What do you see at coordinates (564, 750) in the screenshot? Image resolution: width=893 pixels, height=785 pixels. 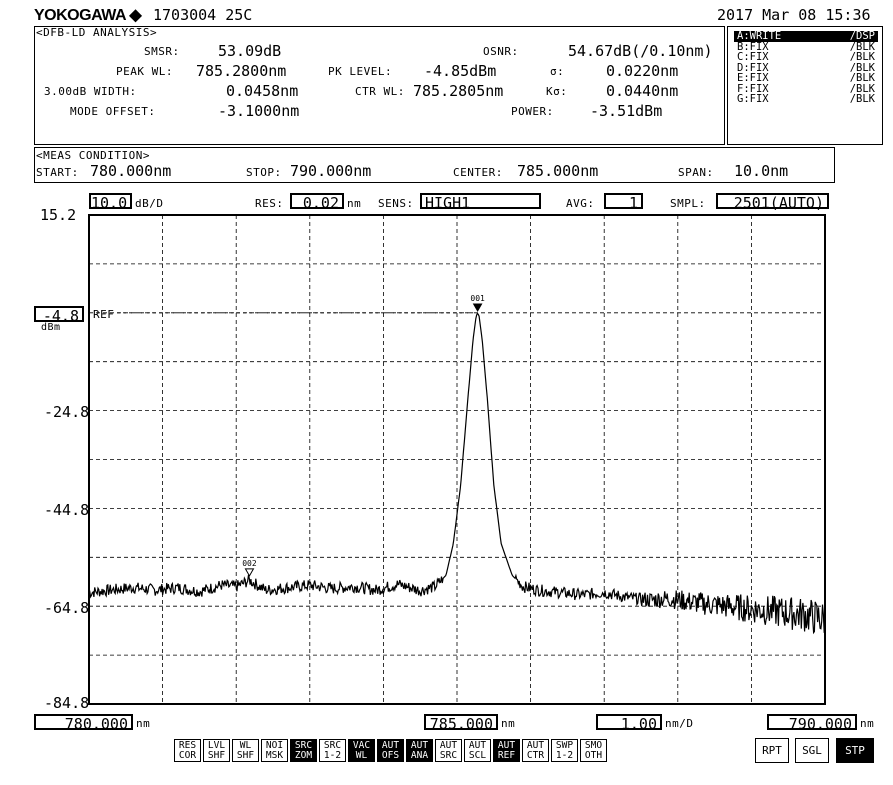 I see `soft-button-swp-1-2: SWP 1-2` at bounding box center [564, 750].